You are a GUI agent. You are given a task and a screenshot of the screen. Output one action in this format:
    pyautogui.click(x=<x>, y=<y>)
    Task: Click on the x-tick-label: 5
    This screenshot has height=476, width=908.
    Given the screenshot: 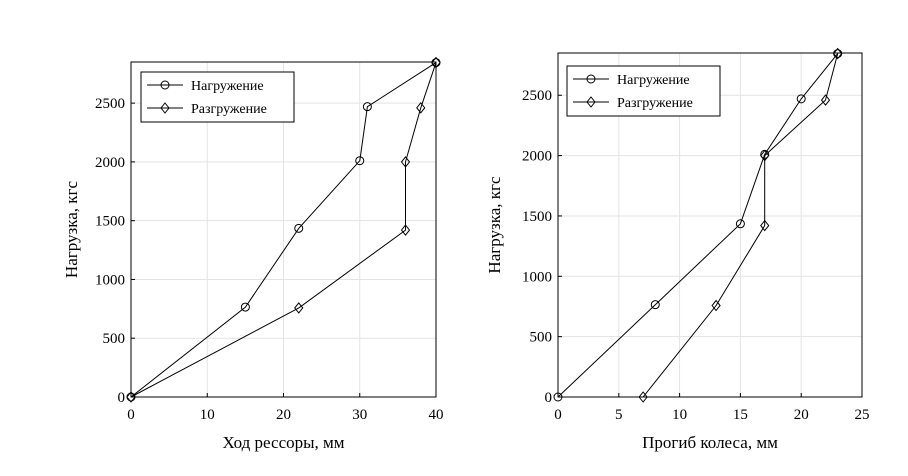 What is the action you would take?
    pyautogui.click(x=619, y=415)
    